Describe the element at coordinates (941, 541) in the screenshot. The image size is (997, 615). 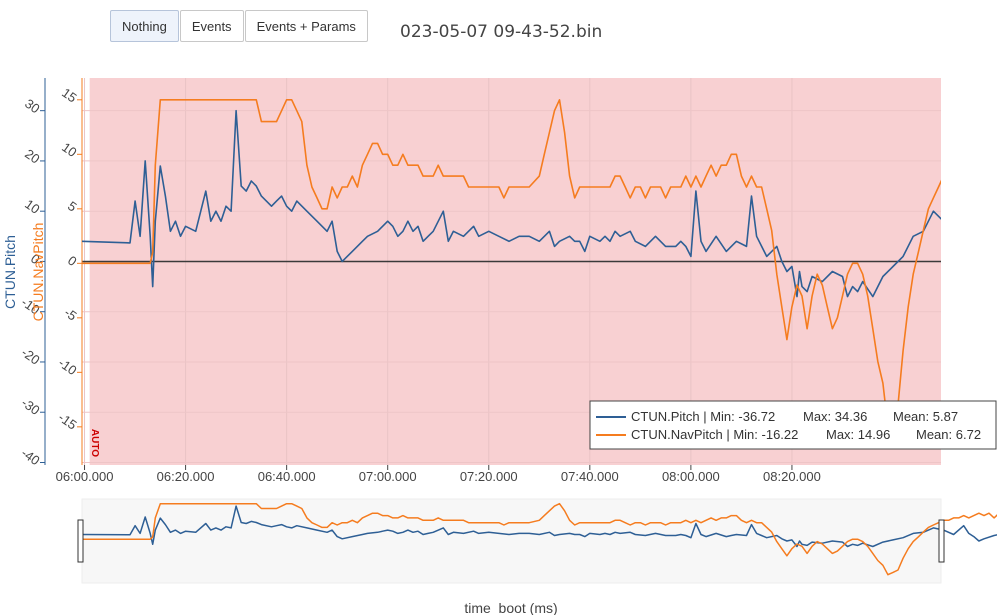
I see `range-slider-right-handle` at that location.